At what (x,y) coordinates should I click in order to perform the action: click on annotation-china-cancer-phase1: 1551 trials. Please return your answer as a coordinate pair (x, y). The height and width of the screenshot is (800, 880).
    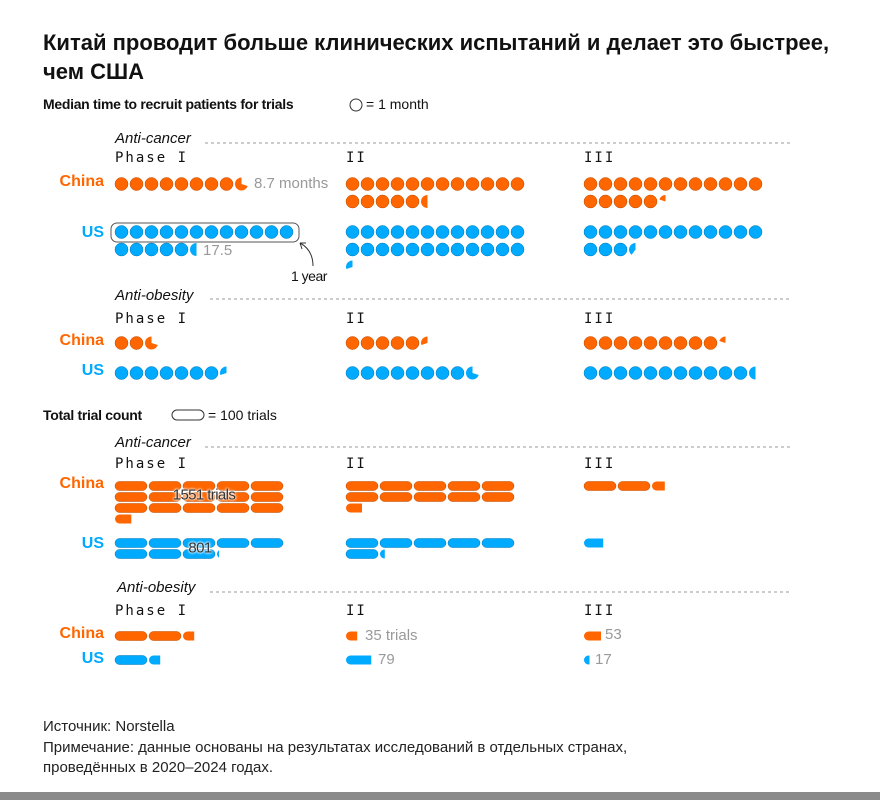
    Looking at the image, I should click on (204, 495).